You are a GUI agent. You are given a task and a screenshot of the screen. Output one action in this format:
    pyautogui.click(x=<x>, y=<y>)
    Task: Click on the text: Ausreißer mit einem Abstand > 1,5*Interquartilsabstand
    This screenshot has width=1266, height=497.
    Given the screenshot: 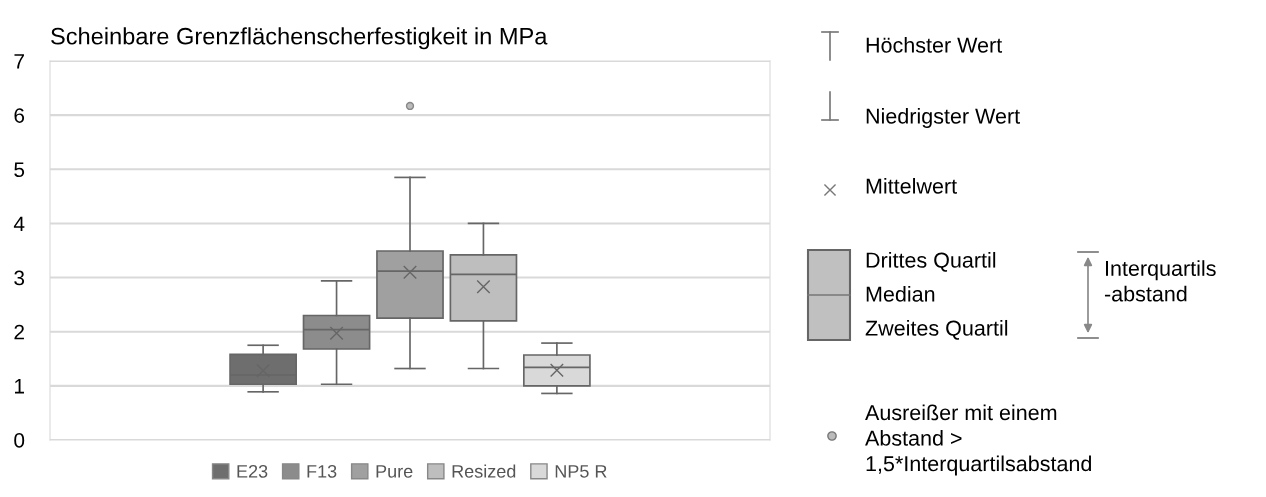 What is the action you would take?
    pyautogui.click(x=978, y=440)
    